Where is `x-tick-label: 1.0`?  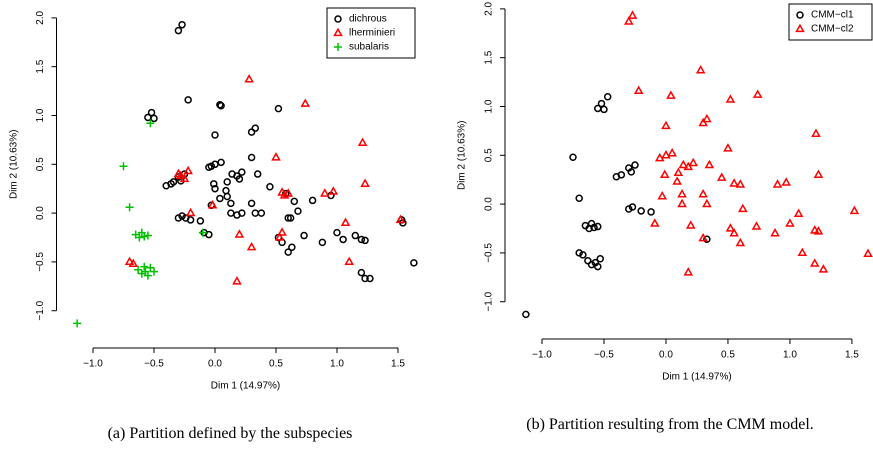
x-tick-label: 1.0 is located at coordinates (790, 355).